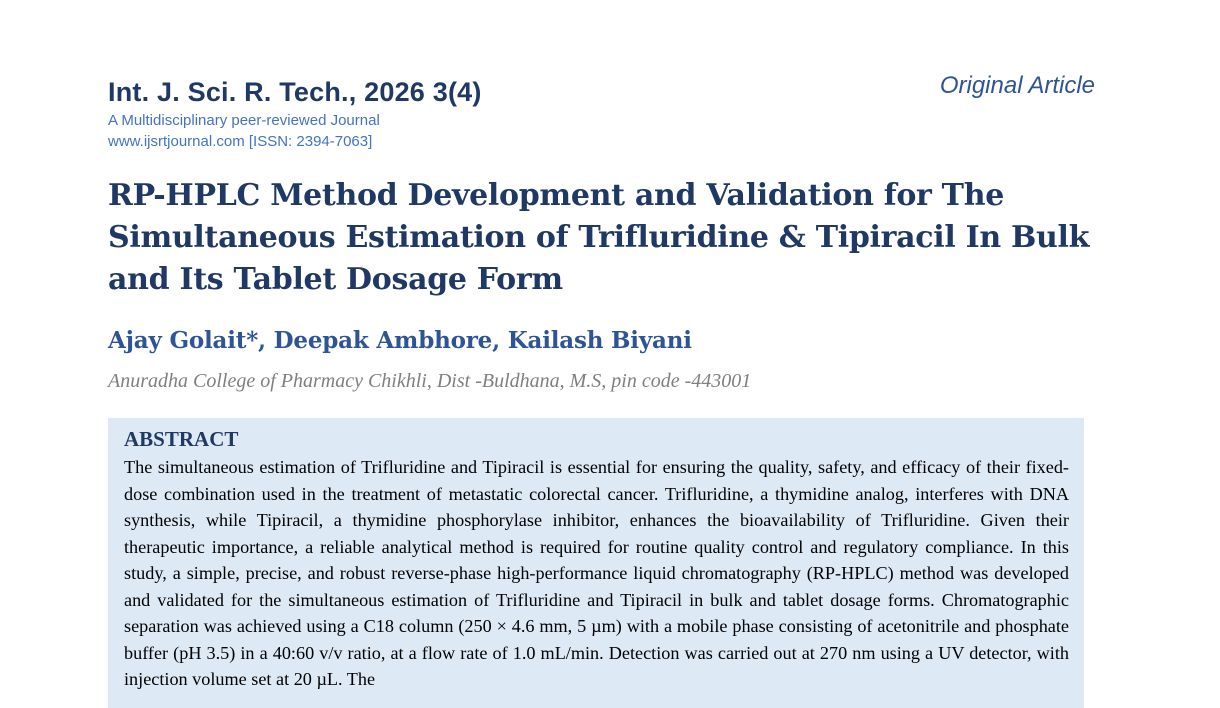  I want to click on journal-title: Int. J. Sci. R. Tech., 2026 3(4), so click(295, 92).